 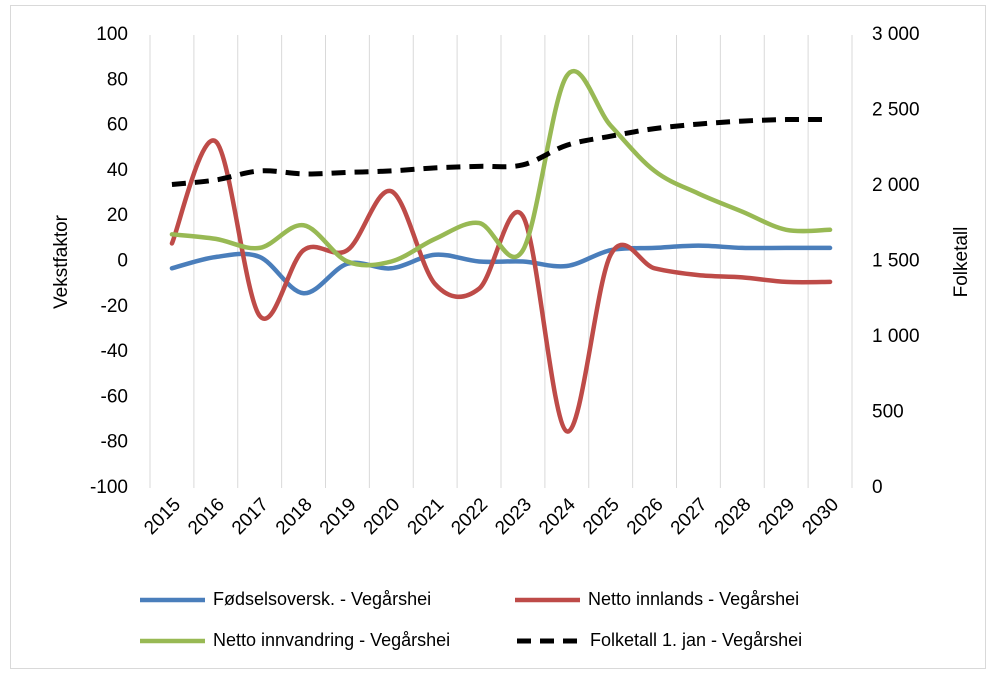 I want to click on y2-tick-label: 0, so click(x=877, y=487).